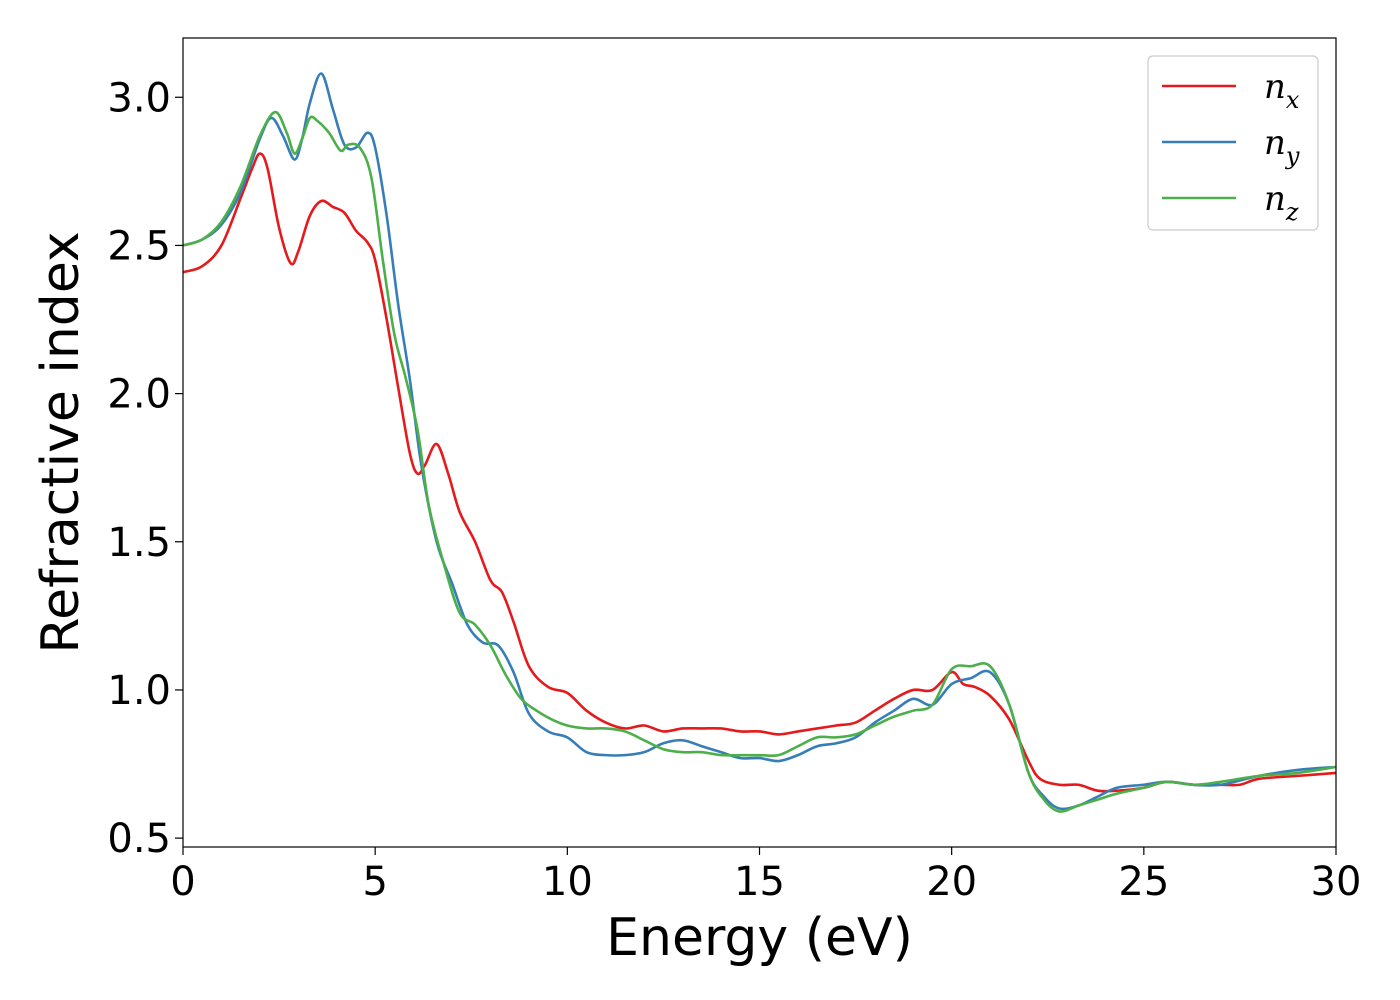 This screenshot has width=1400, height=1000. What do you see at coordinates (951, 882) in the screenshot?
I see `x-tick-label: 20` at bounding box center [951, 882].